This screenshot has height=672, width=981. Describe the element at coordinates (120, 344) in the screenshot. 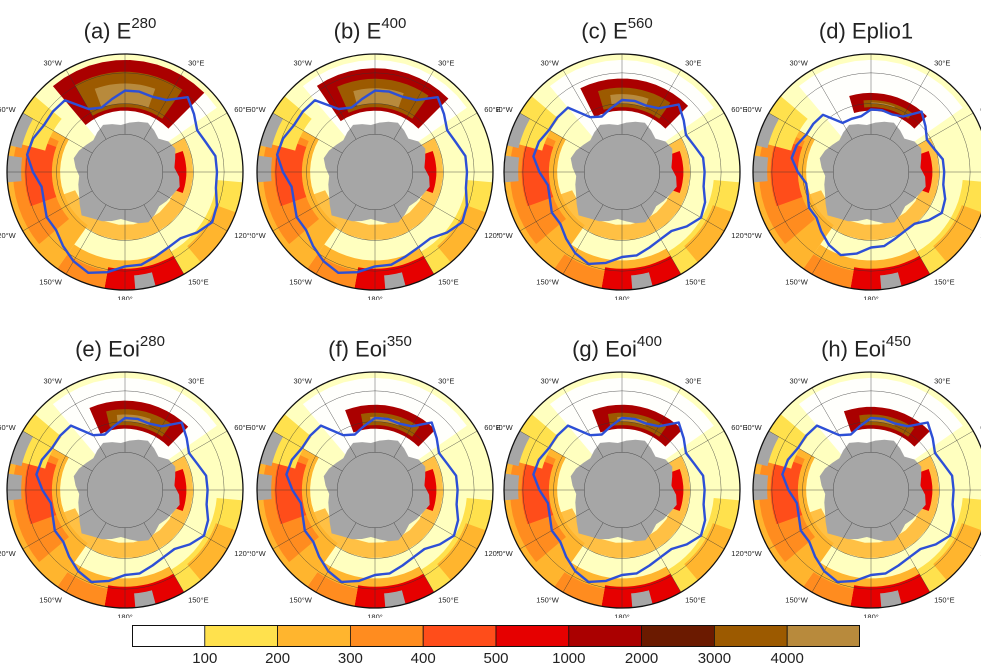

I see `panel-title: (e) Eoi280` at that location.